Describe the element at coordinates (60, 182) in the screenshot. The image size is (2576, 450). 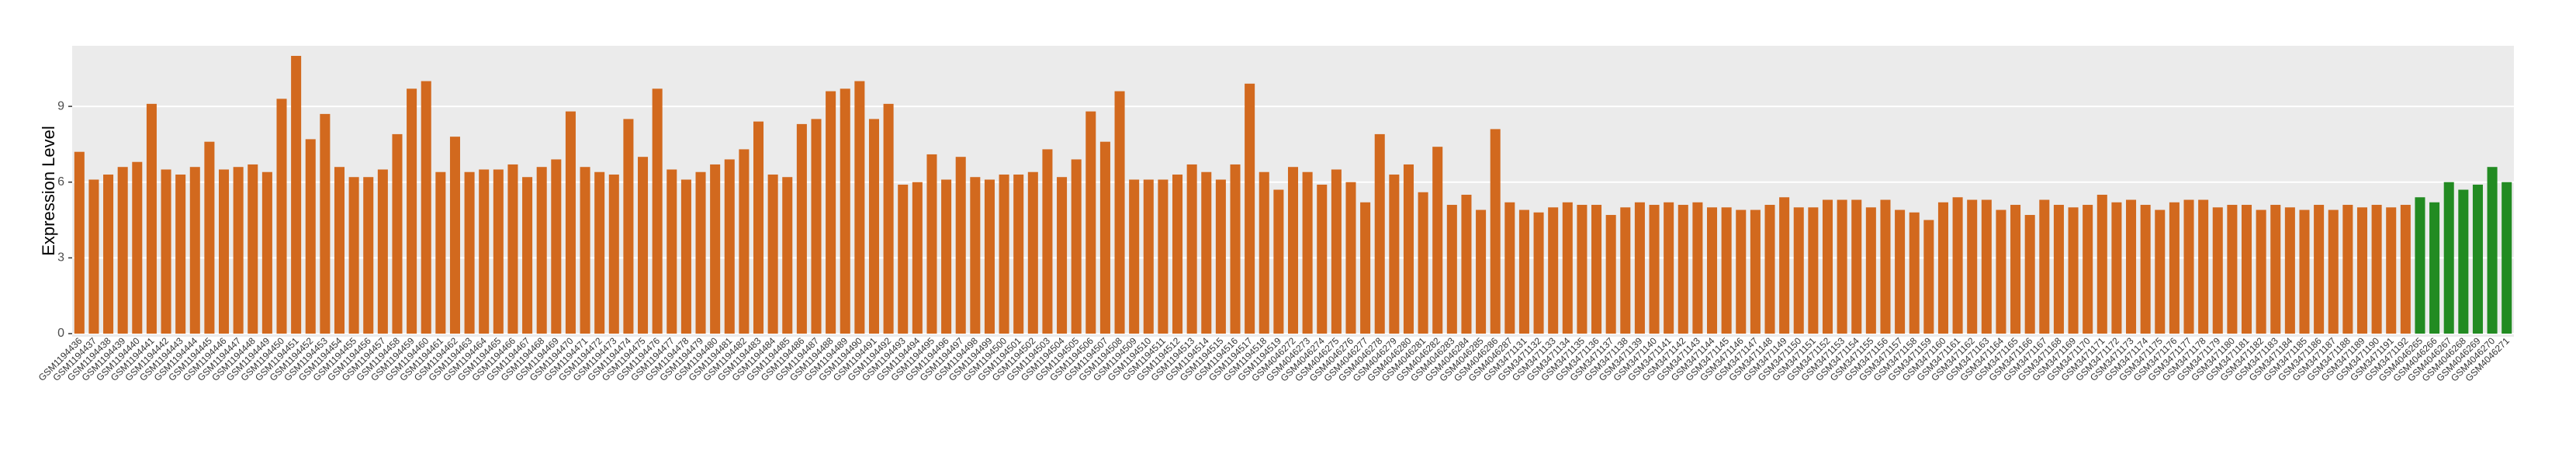
I see `y-tick-label: 6` at that location.